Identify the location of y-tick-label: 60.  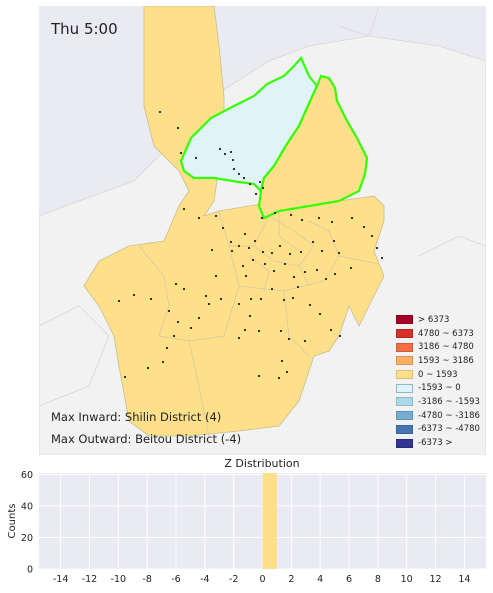
(27, 475).